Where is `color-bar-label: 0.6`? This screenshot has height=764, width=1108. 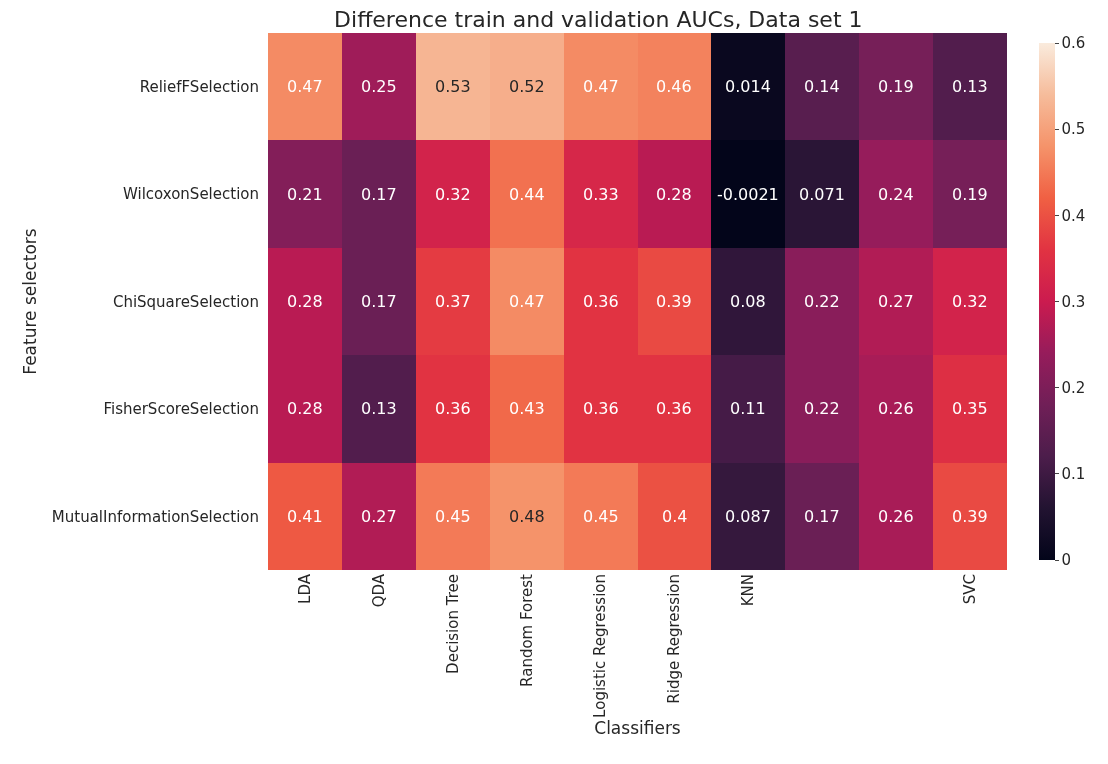 color-bar-label: 0.6 is located at coordinates (1073, 43).